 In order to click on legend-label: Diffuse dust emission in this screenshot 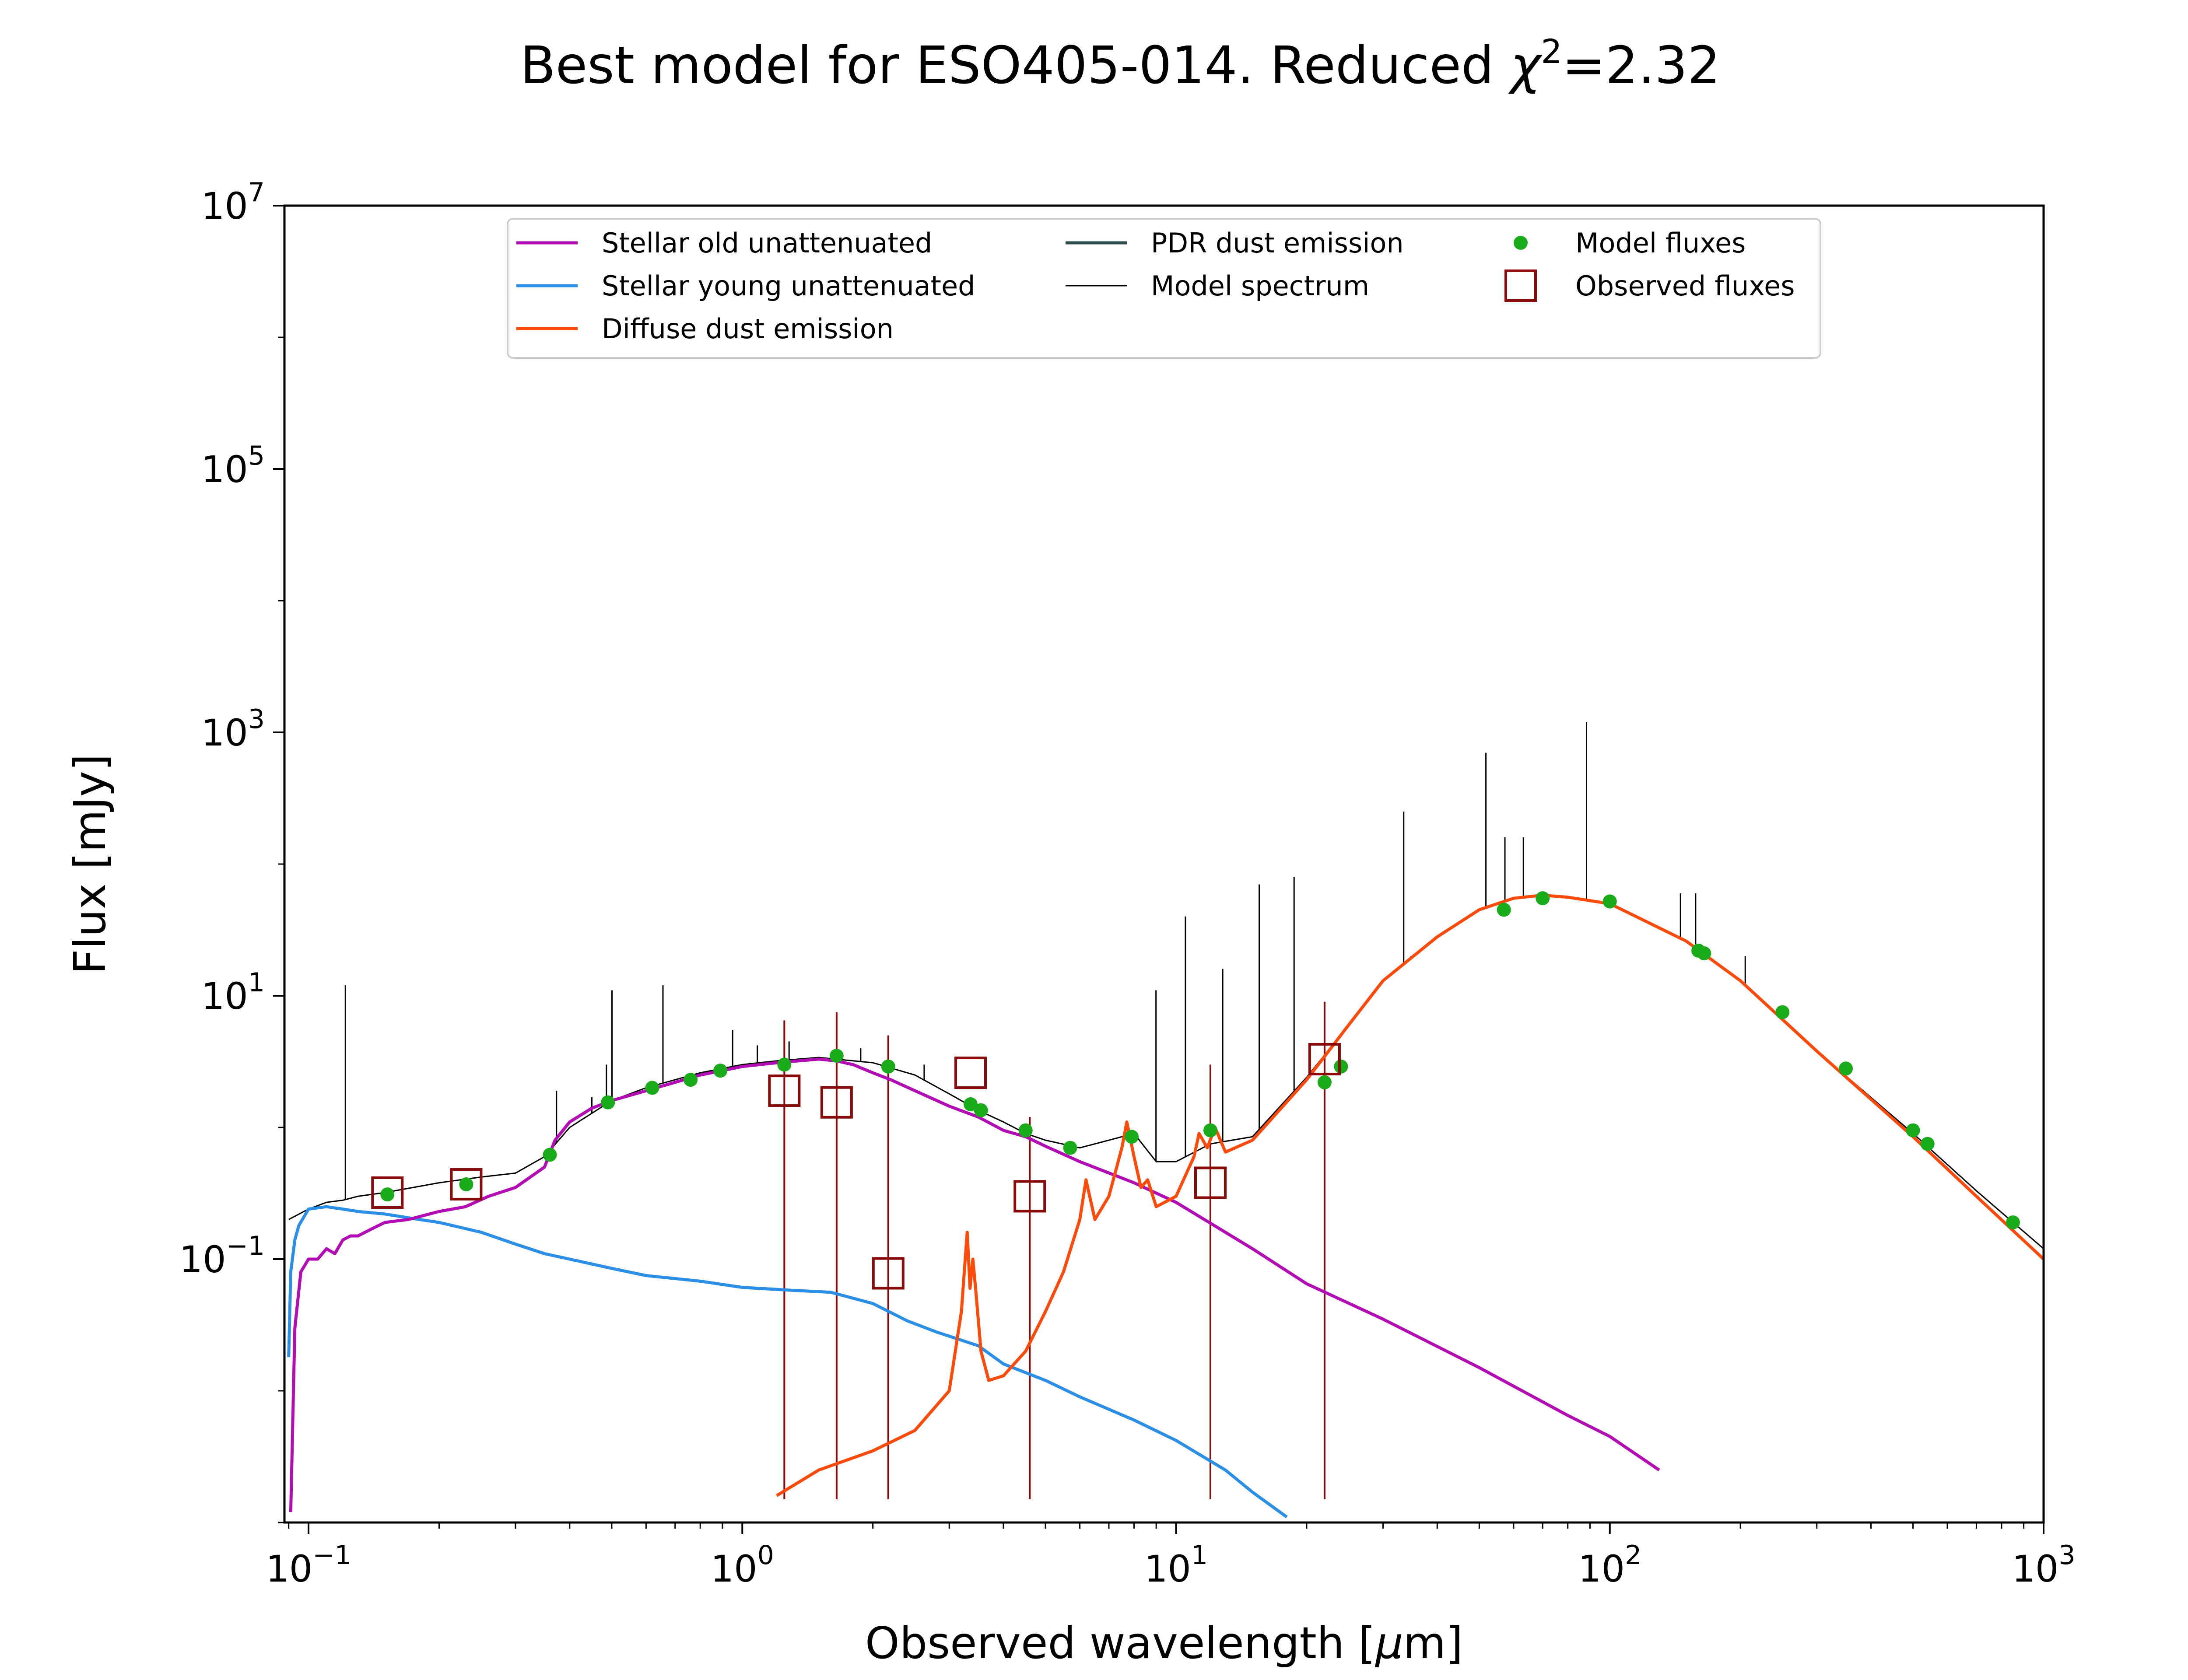, I will do `click(748, 329)`.